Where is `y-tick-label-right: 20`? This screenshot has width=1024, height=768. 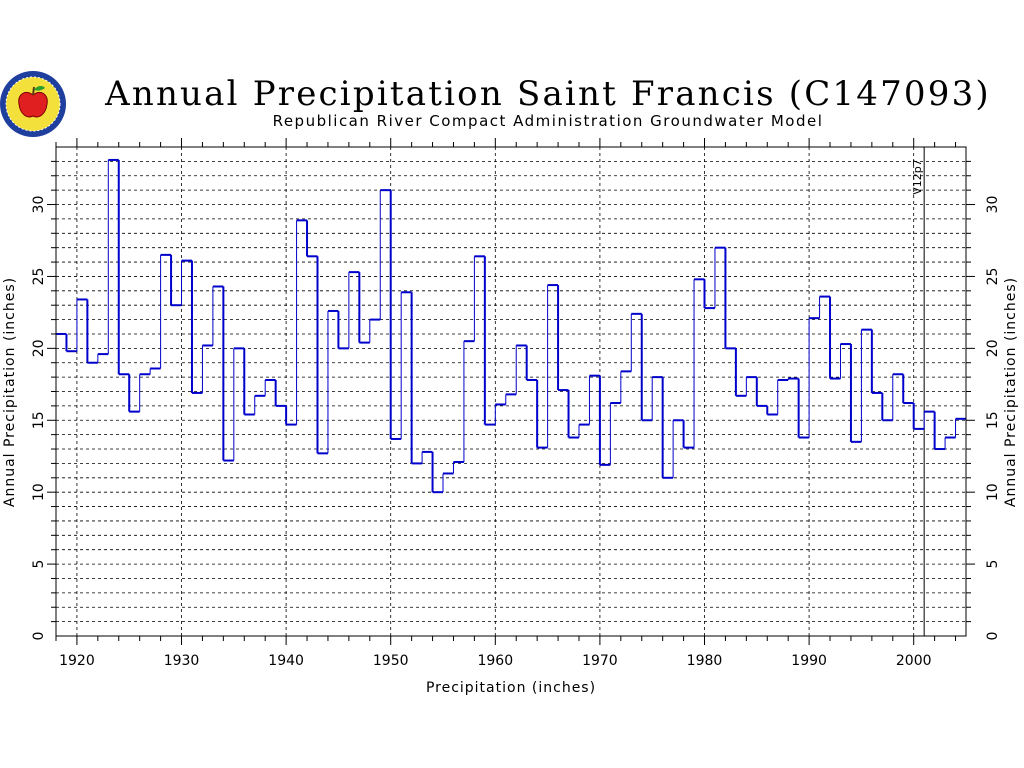
y-tick-label-right: 20 is located at coordinates (993, 348).